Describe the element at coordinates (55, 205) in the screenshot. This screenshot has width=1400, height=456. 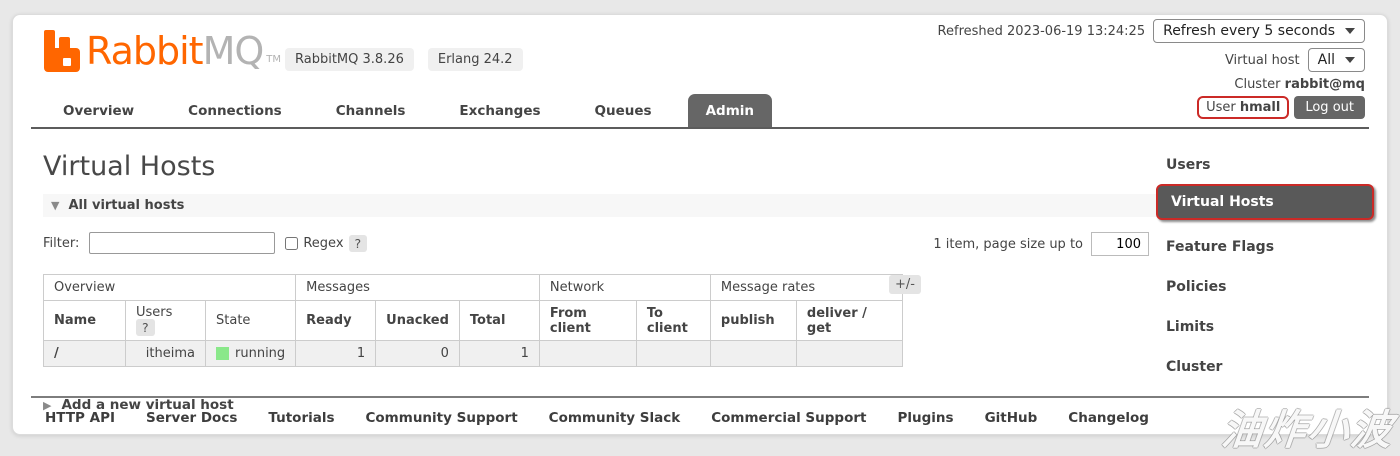
I see `triangle-down-icon: ▼` at that location.